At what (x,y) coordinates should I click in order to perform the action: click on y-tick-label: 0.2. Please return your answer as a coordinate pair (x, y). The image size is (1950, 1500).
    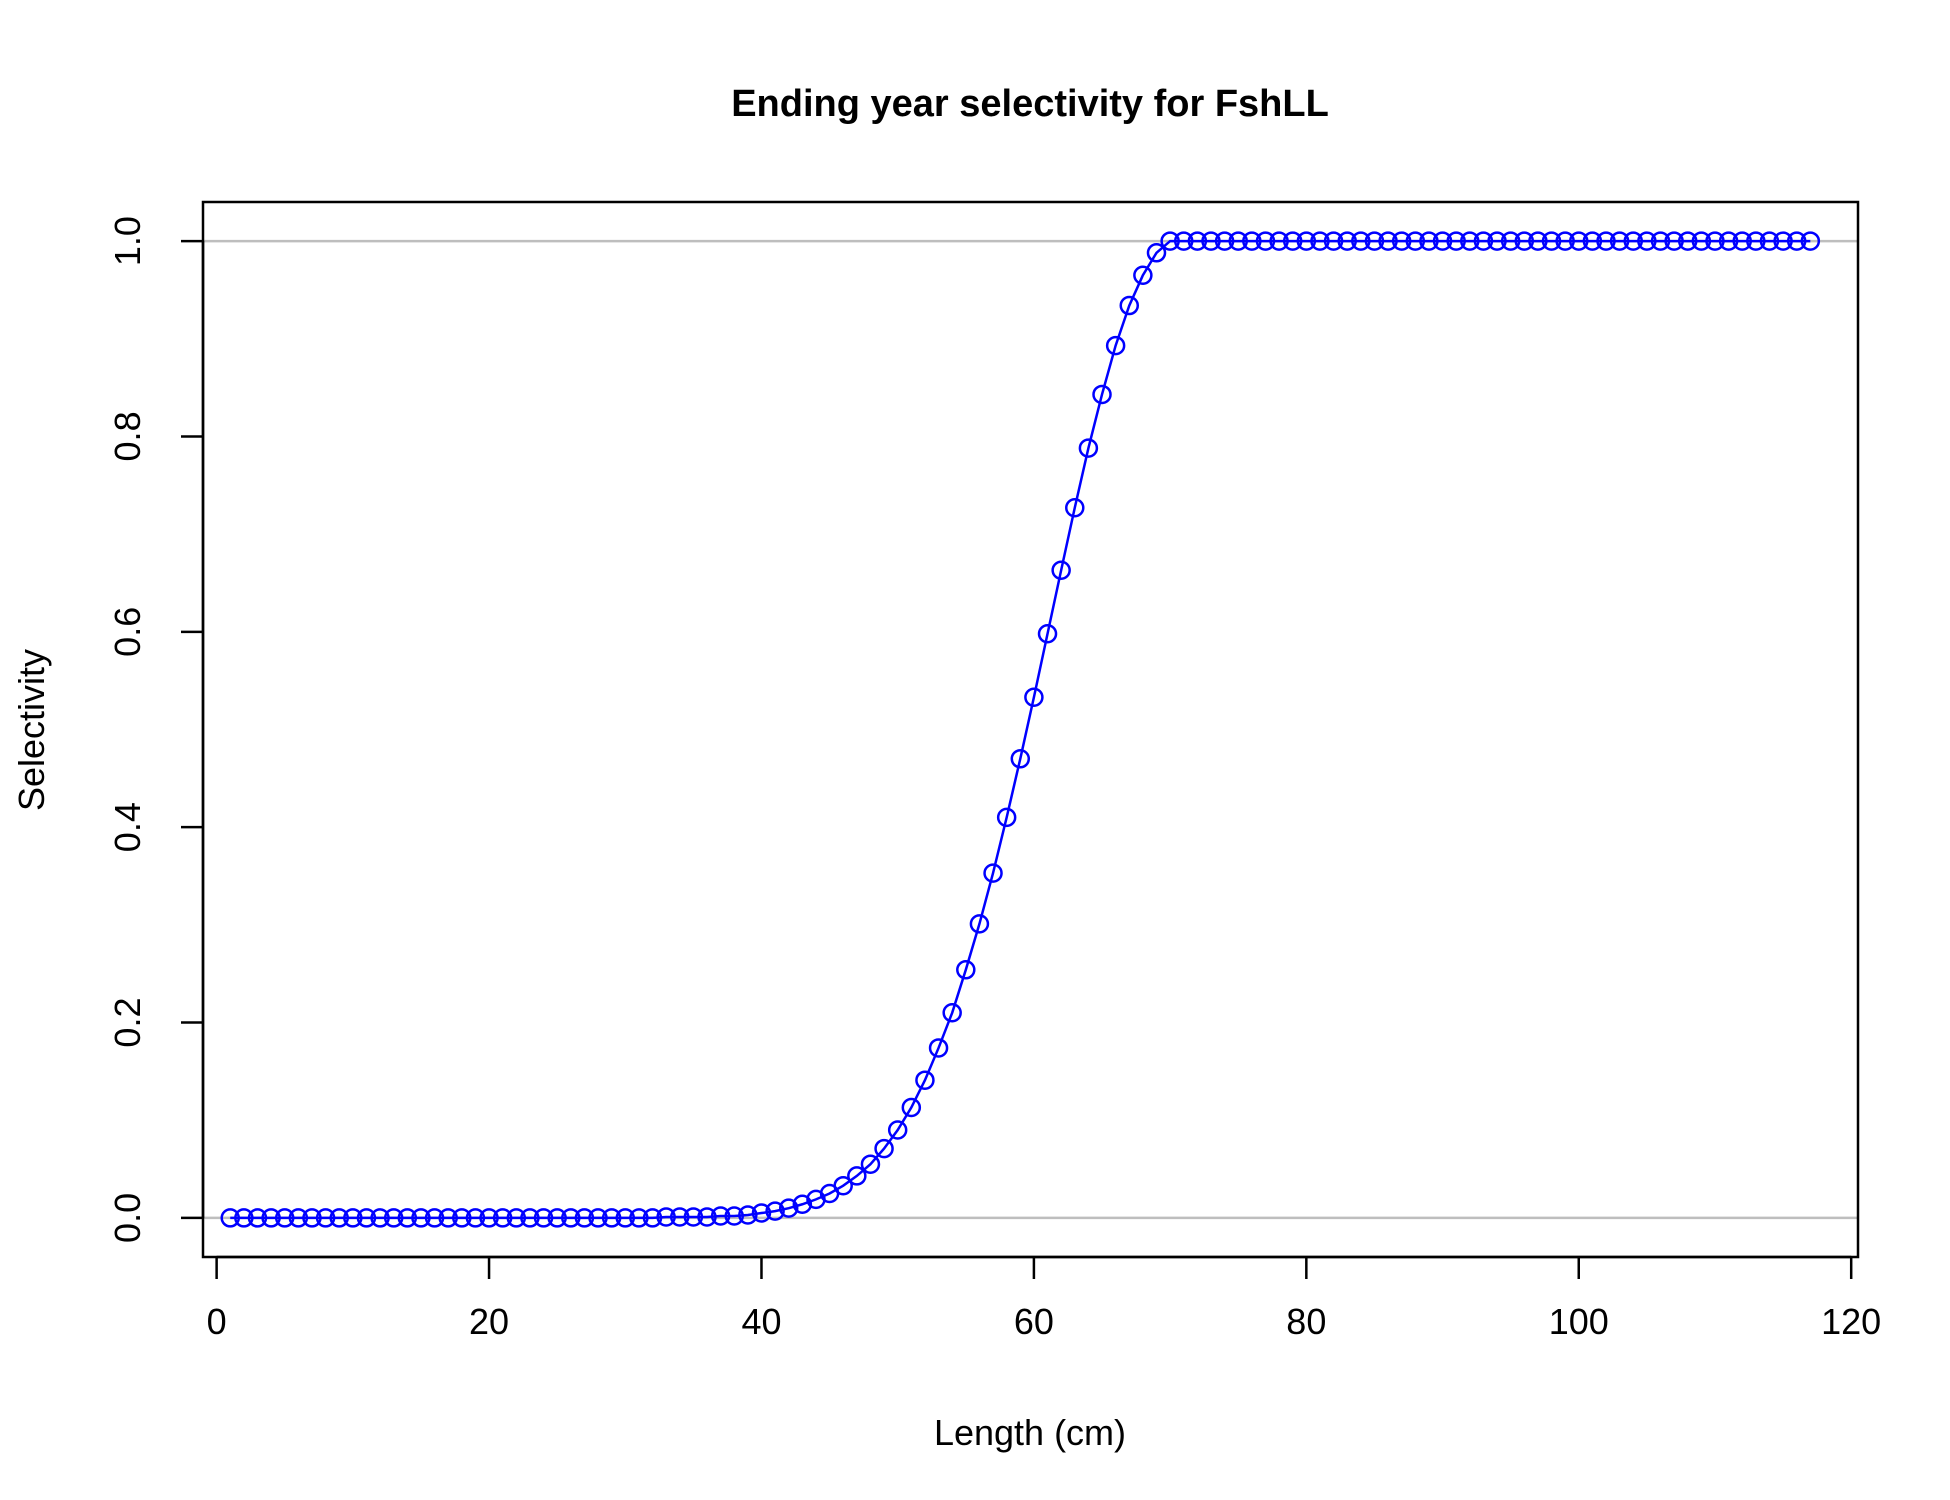
    Looking at the image, I should click on (127, 1023).